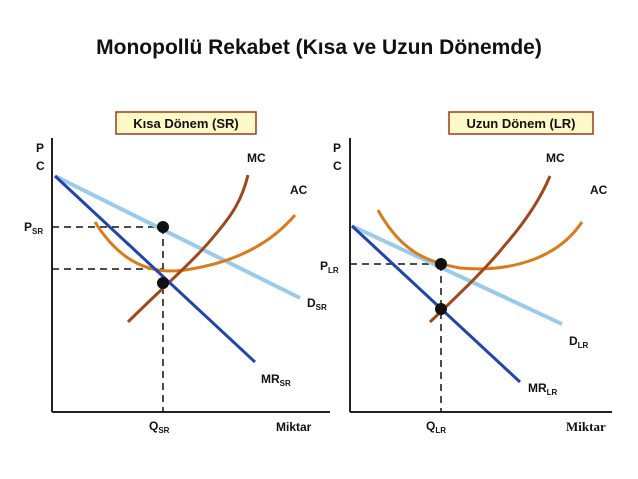  I want to click on sr-ac-label: AC, so click(299, 190).